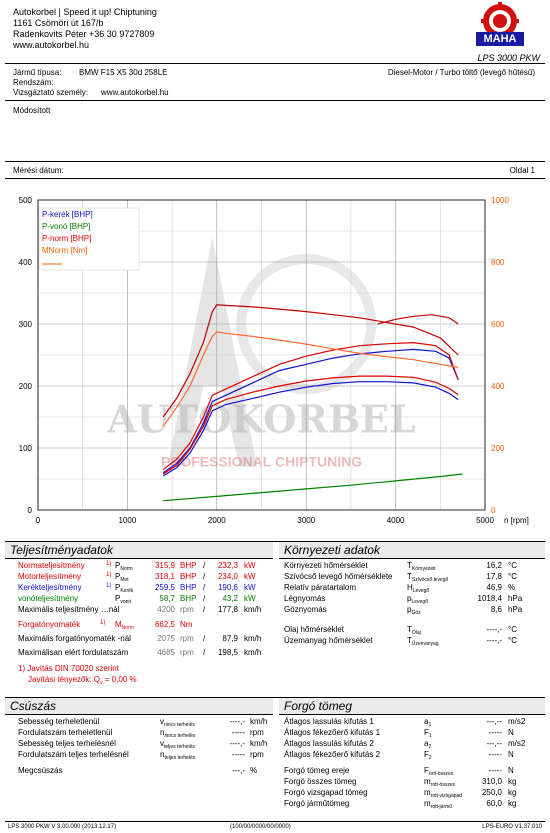  Describe the element at coordinates (179, 725) in the screenshot. I see `symbol-subscript: nincs terhelés` at that location.